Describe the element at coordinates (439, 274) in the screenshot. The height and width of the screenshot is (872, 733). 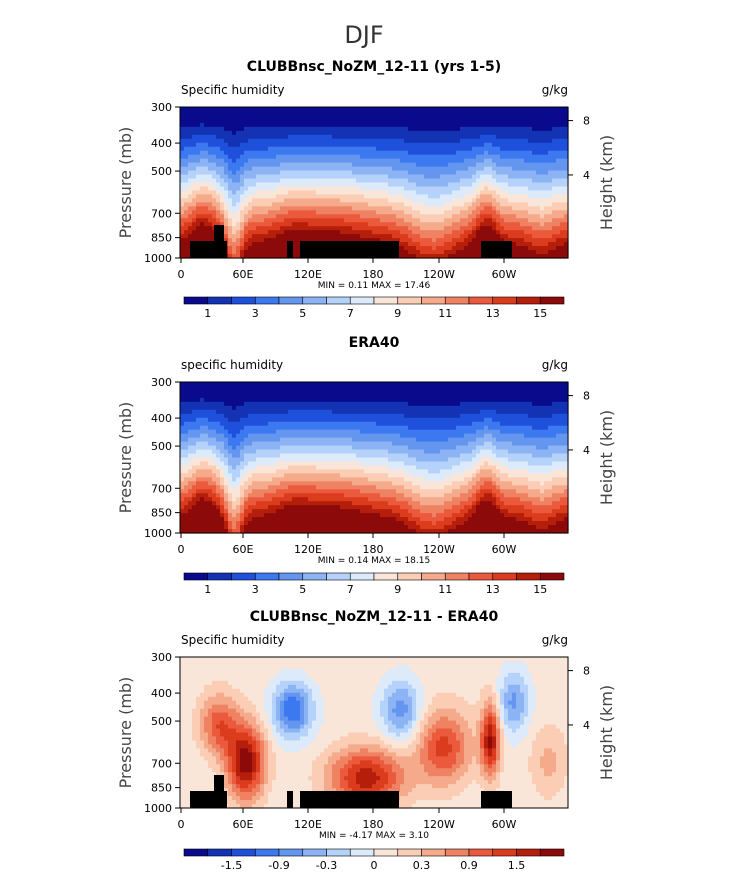
I see `x-tick-label: 120W` at that location.